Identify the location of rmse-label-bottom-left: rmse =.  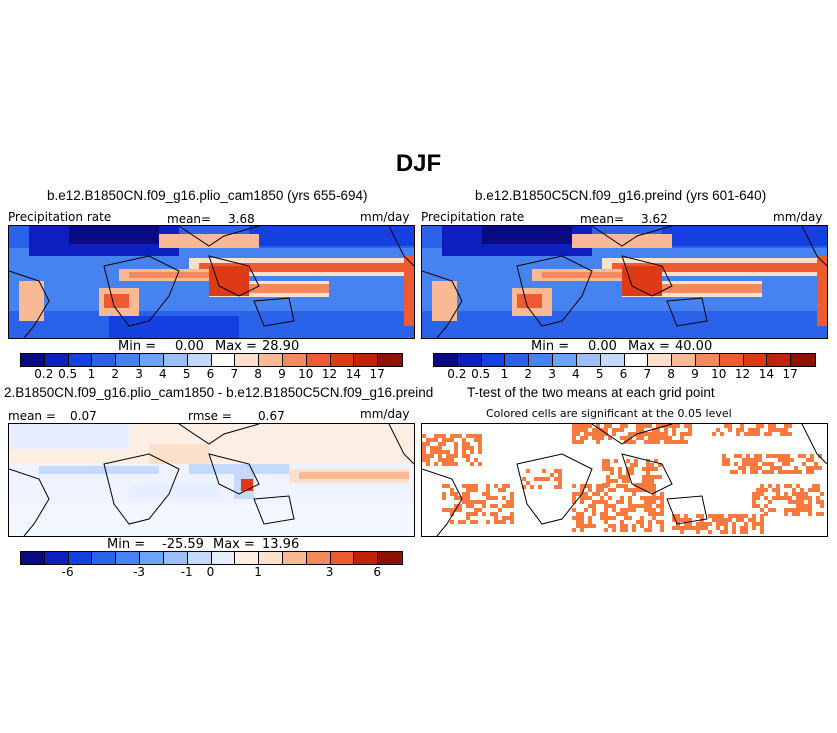
(210, 416).